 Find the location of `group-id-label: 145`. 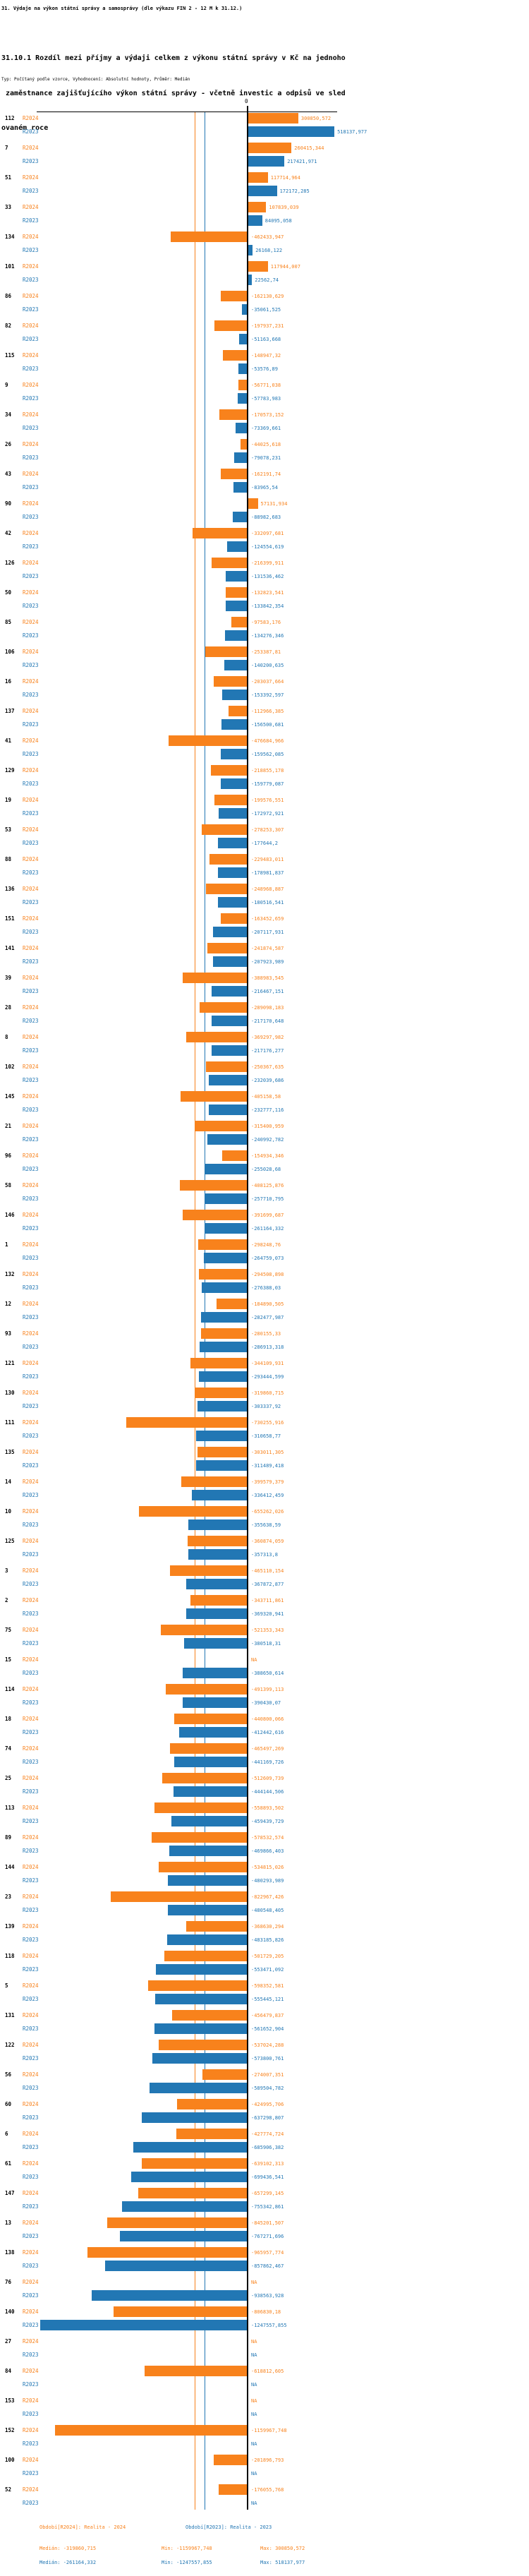

group-id-label: 145 is located at coordinates (10, 1096).